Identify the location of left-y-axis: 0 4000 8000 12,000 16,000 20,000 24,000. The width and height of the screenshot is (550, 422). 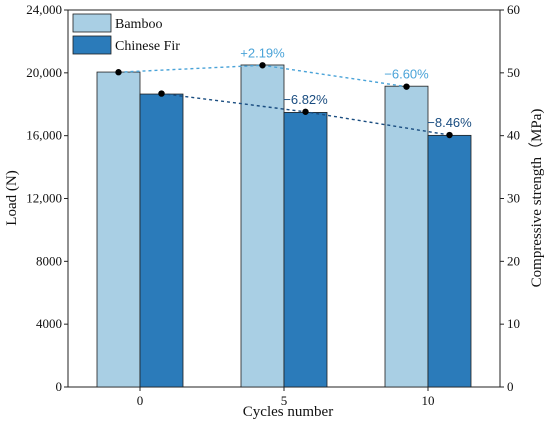
(47, 198).